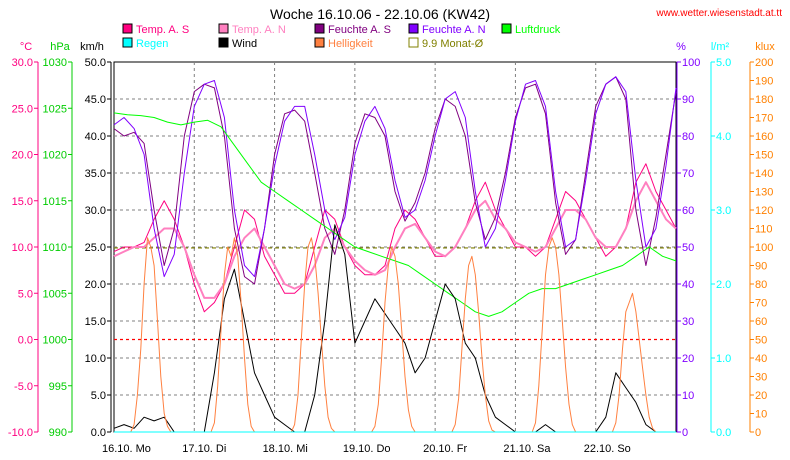 This screenshot has height=460, width=790. What do you see at coordinates (350, 44) in the screenshot?
I see `legend-label: Helligkeit` at bounding box center [350, 44].